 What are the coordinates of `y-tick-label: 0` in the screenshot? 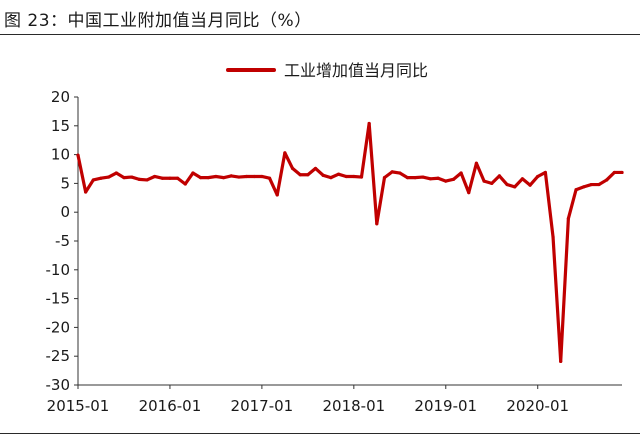 It's located at (65, 212).